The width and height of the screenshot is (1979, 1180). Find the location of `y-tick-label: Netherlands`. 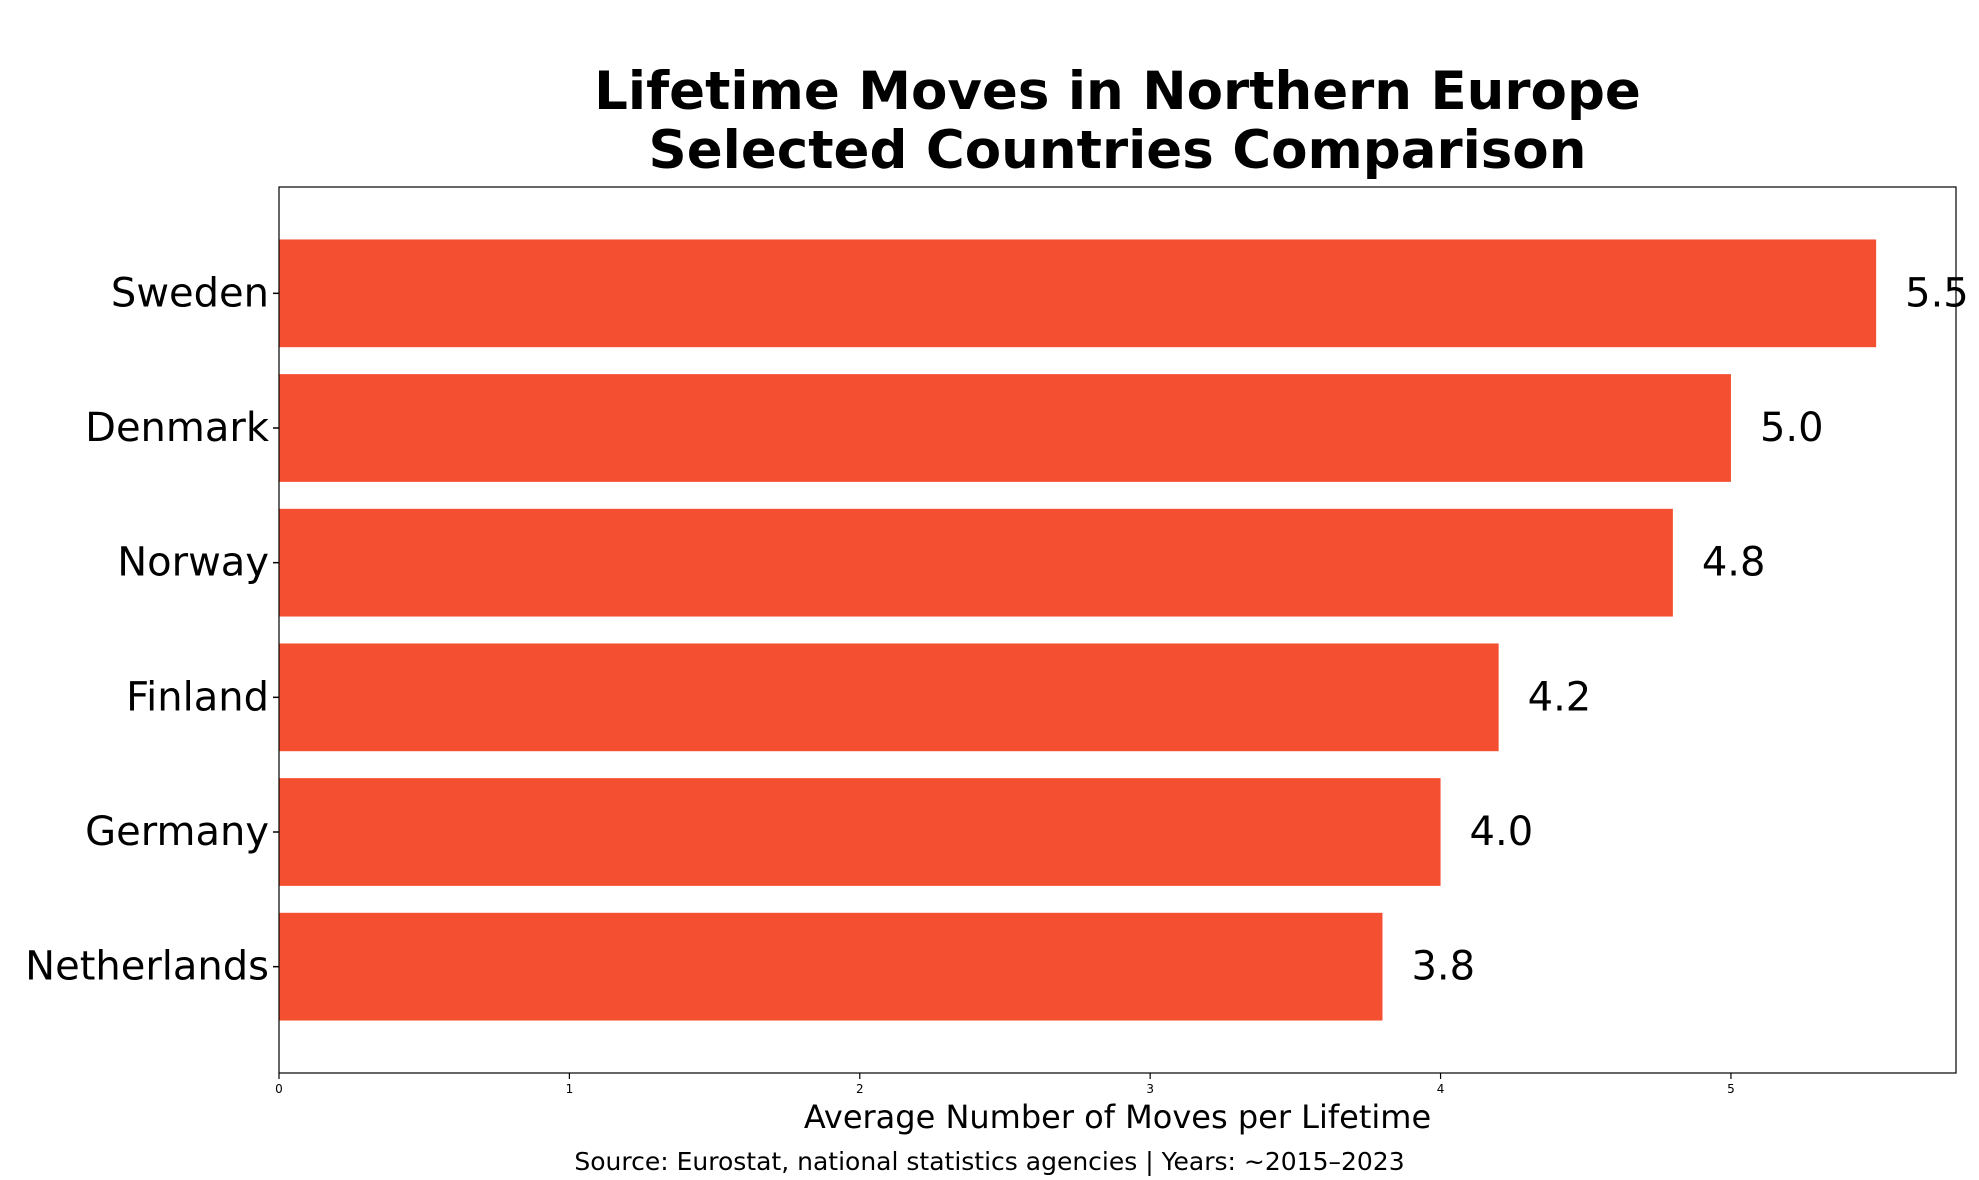

y-tick-label: Netherlands is located at coordinates (147, 967).